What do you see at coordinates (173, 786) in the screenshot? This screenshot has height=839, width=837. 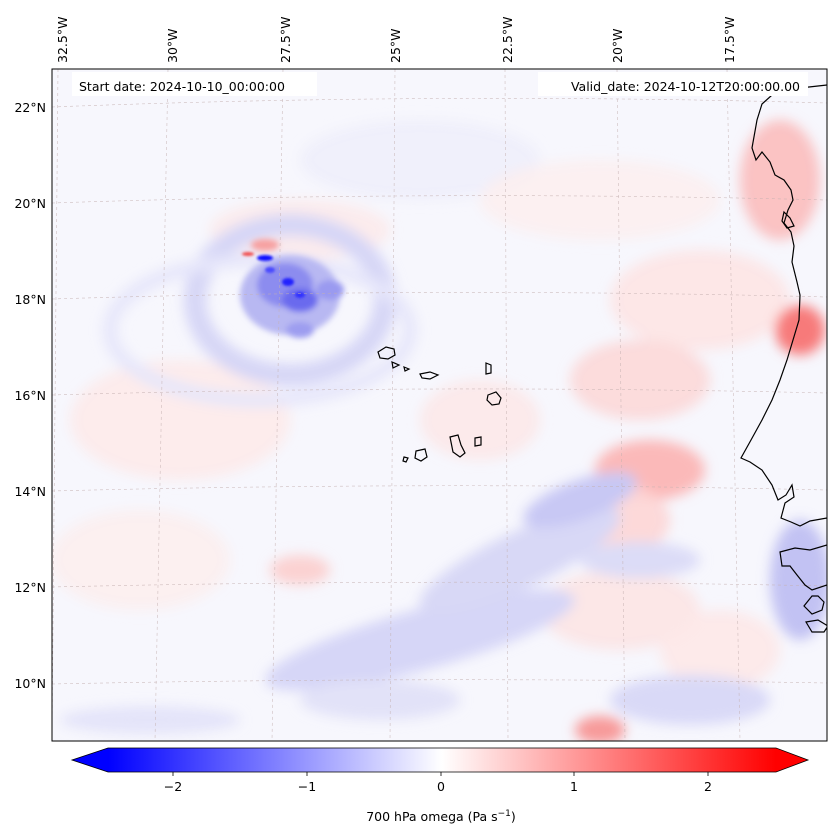 I see `colorbar-tick-label: −2` at bounding box center [173, 786].